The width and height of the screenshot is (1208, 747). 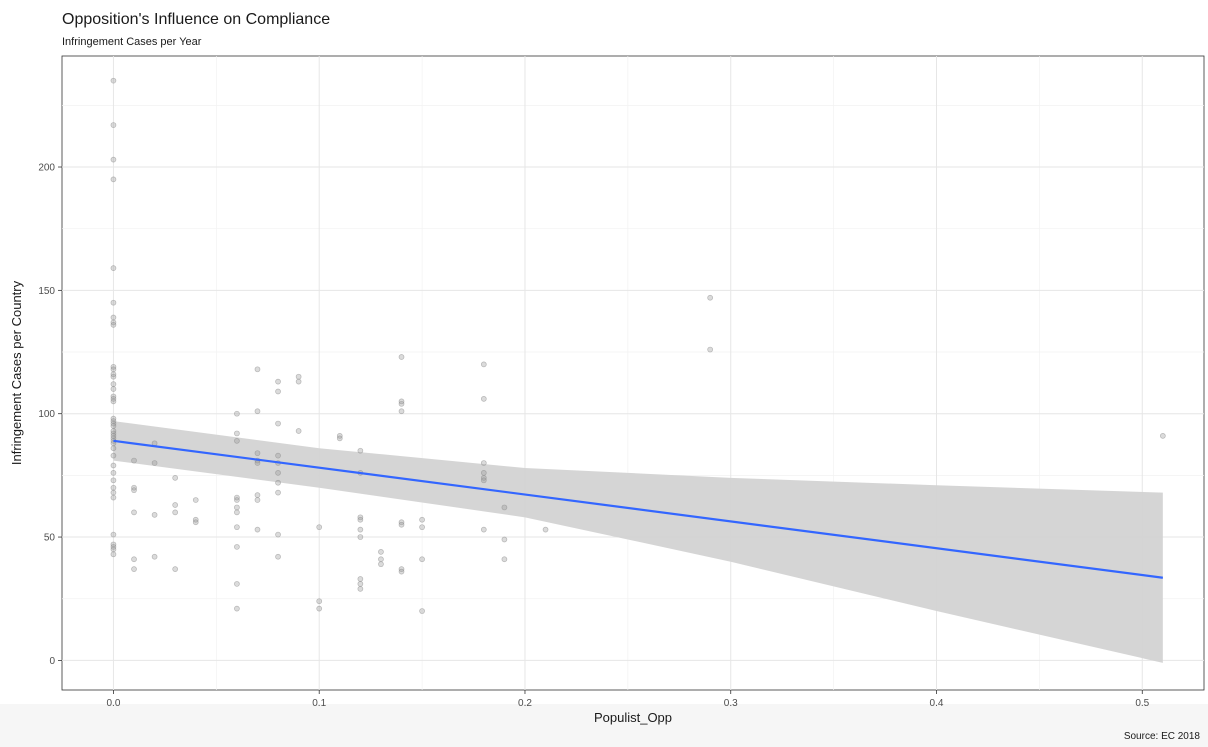 I want to click on caption-source: Source: EC 2018, so click(x=1162, y=736).